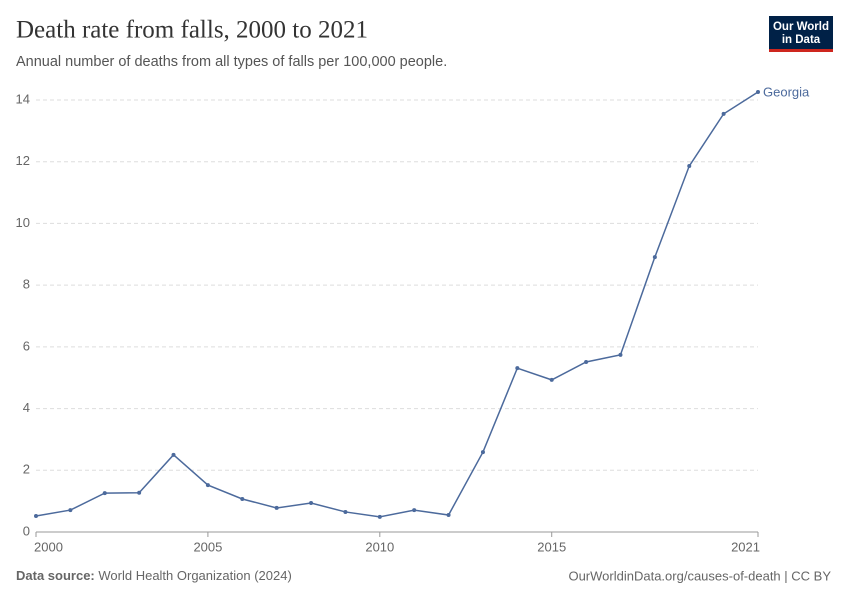 The height and width of the screenshot is (600, 850). What do you see at coordinates (23, 160) in the screenshot?
I see `y-tick-label: 12` at bounding box center [23, 160].